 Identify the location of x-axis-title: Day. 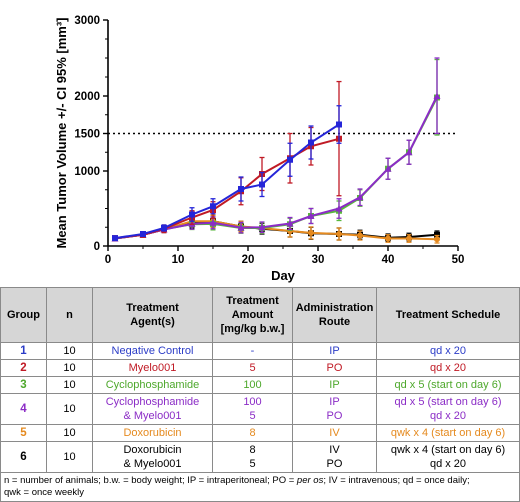
(283, 275).